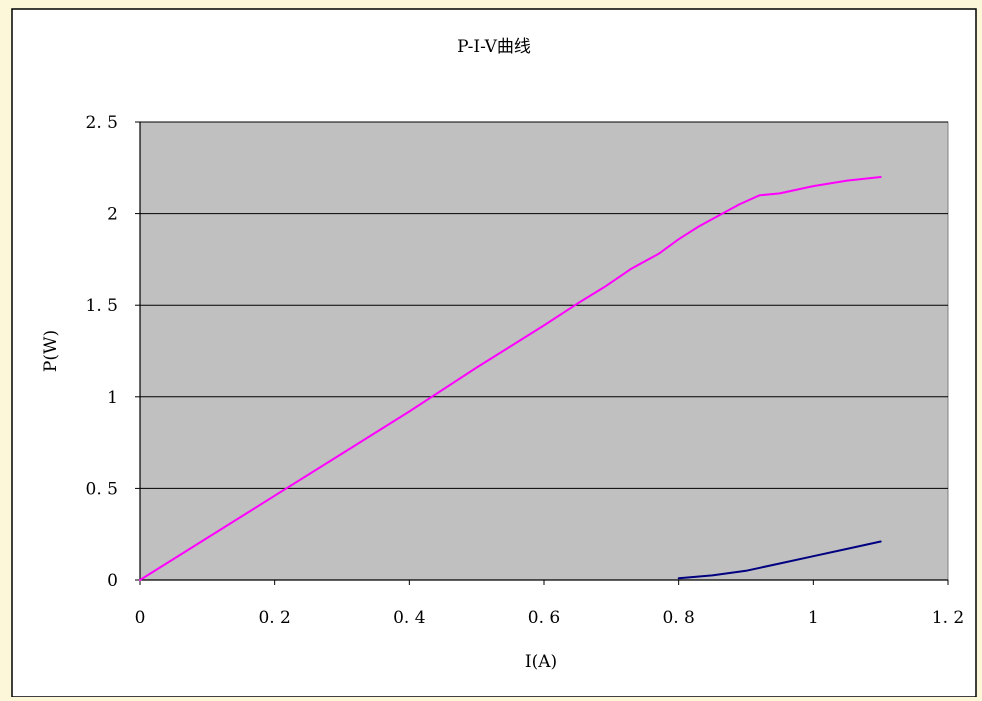 Image resolution: width=982 pixels, height=701 pixels. What do you see at coordinates (813, 618) in the screenshot?
I see `x-tick-label-5: 1` at bounding box center [813, 618].